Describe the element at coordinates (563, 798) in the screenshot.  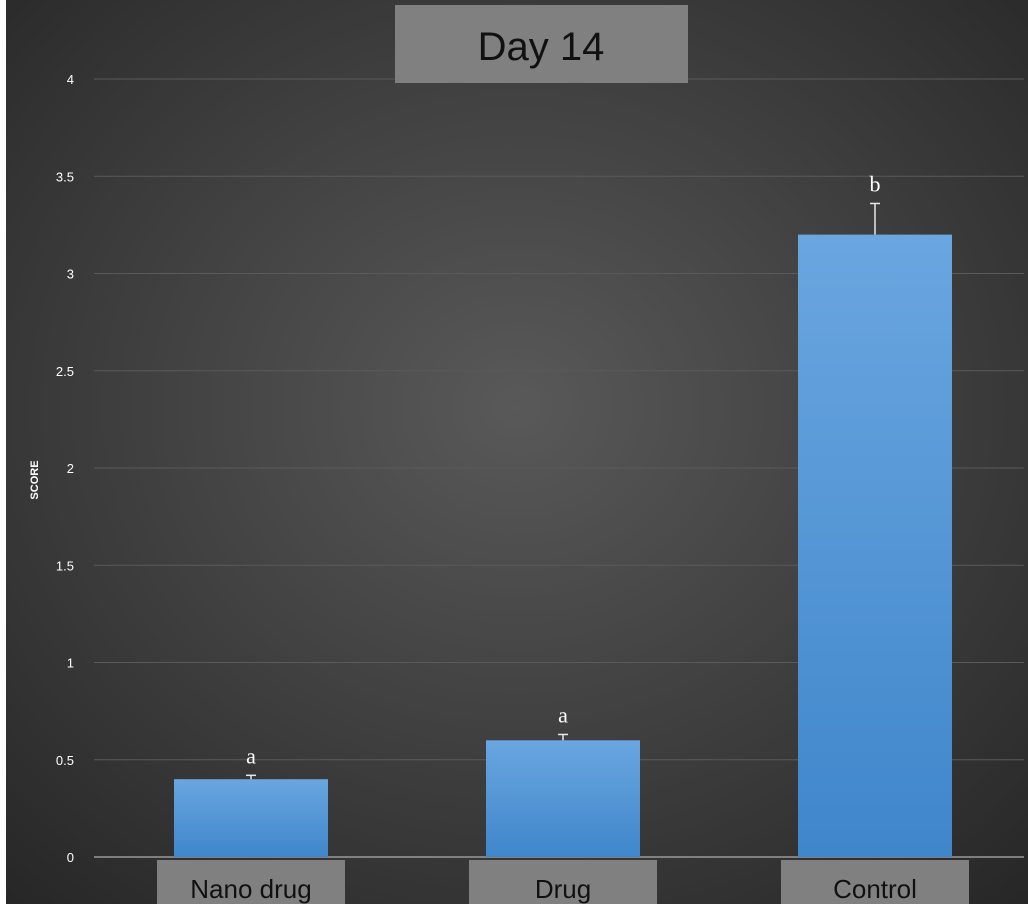
I see `bar-drug` at that location.